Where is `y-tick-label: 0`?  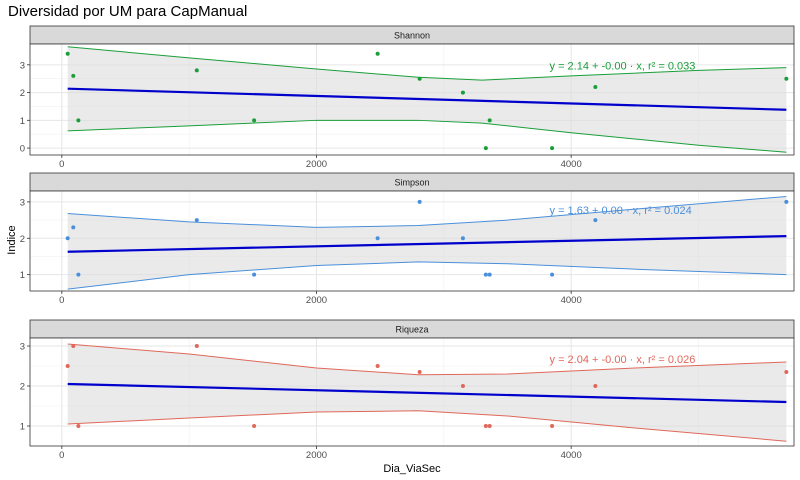 y-tick-label: 0 is located at coordinates (22, 149).